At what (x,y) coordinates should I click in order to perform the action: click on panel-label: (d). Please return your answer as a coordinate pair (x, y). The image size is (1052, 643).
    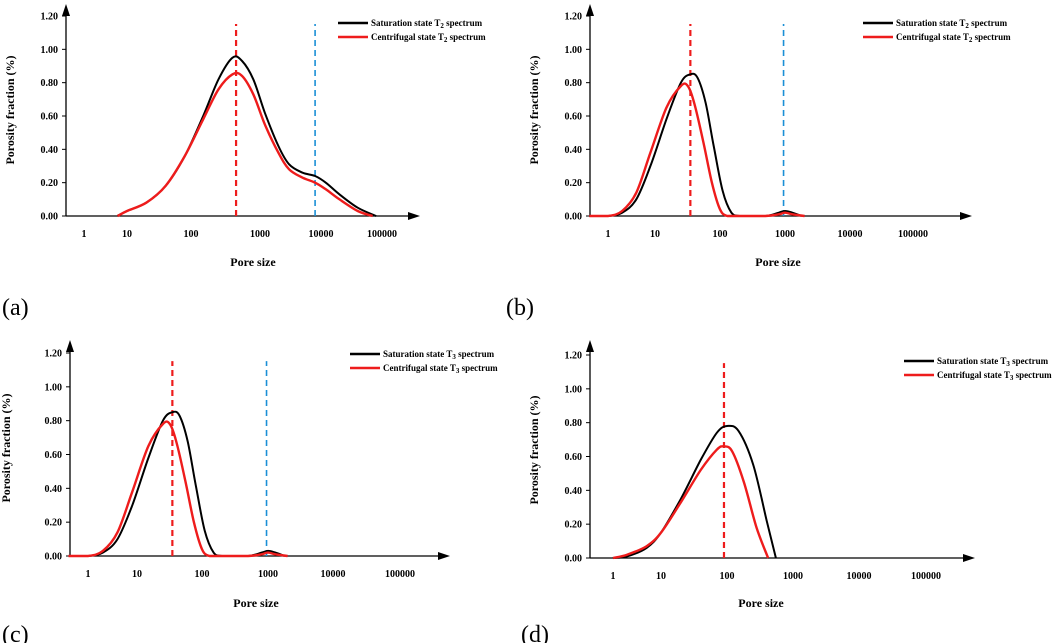
    Looking at the image, I should click on (535, 632).